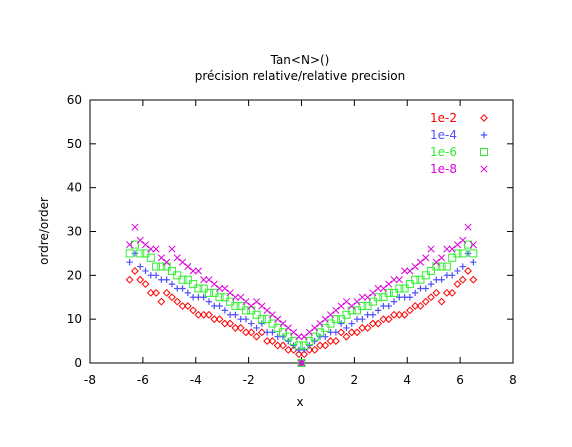 The width and height of the screenshot is (572, 447). Describe the element at coordinates (143, 380) in the screenshot. I see `x-tick-label: -6` at that location.